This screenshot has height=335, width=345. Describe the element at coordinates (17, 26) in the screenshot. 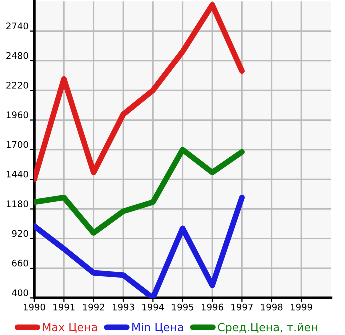

I see `y-tick-label: 2740` at that location.